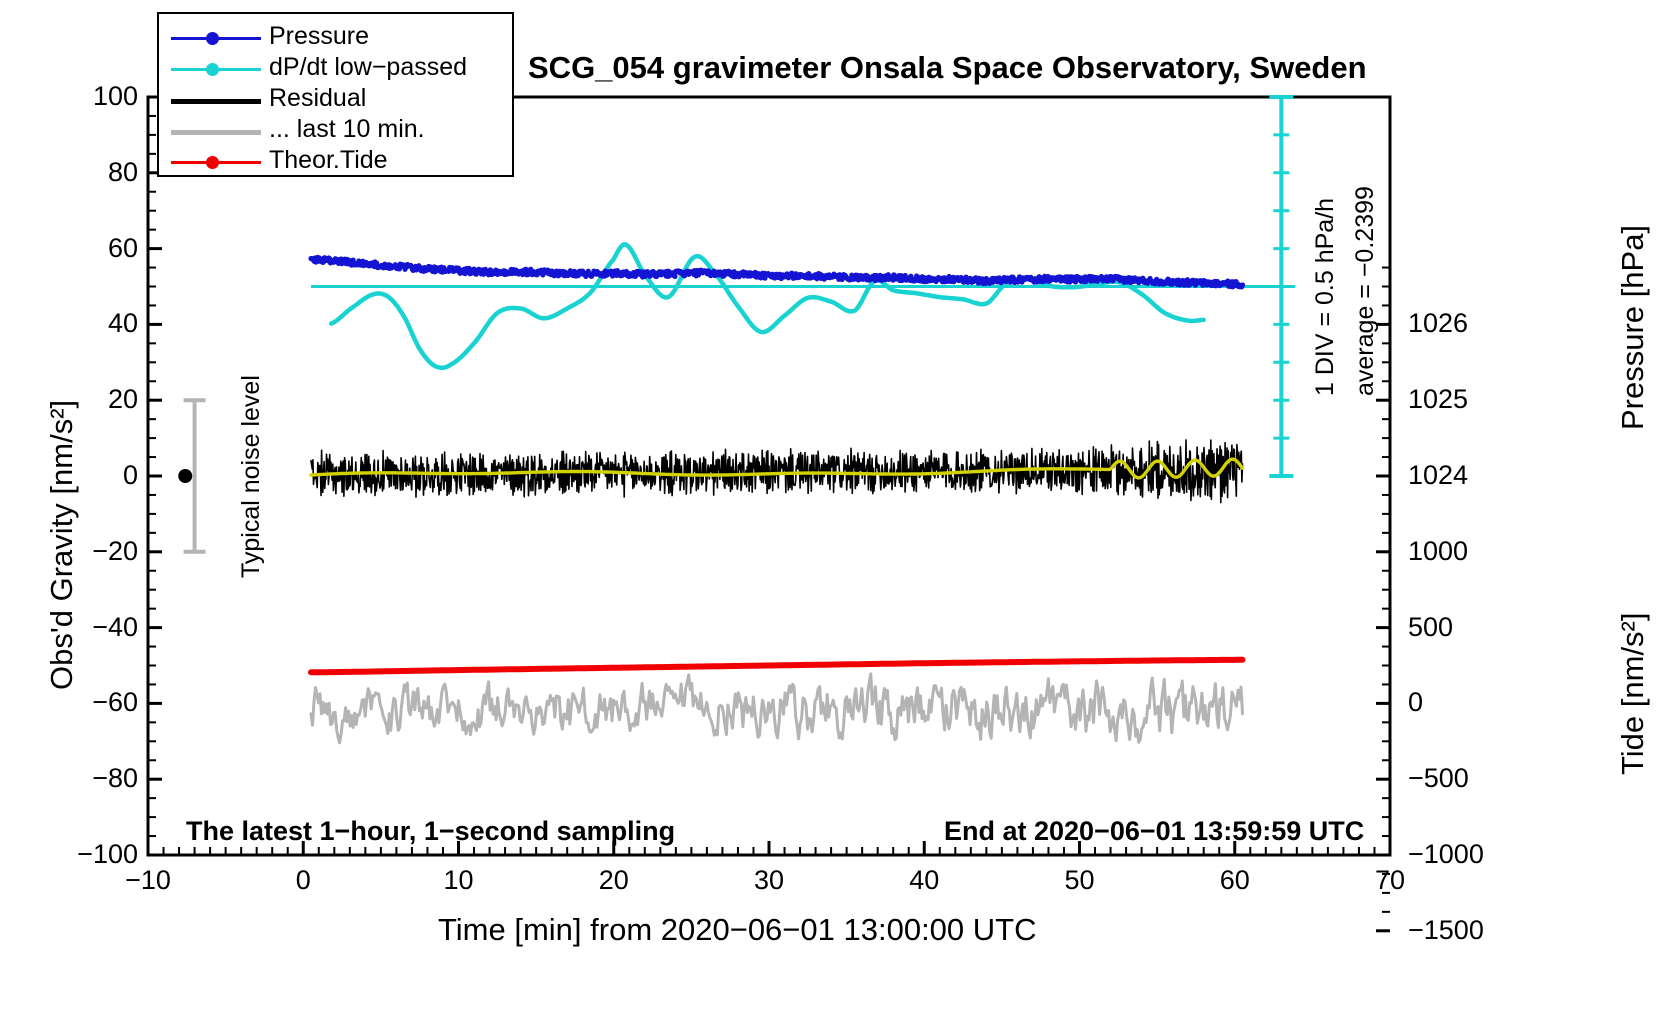  Describe the element at coordinates (130, 475) in the screenshot. I see `y-tick-label: 0` at that location.